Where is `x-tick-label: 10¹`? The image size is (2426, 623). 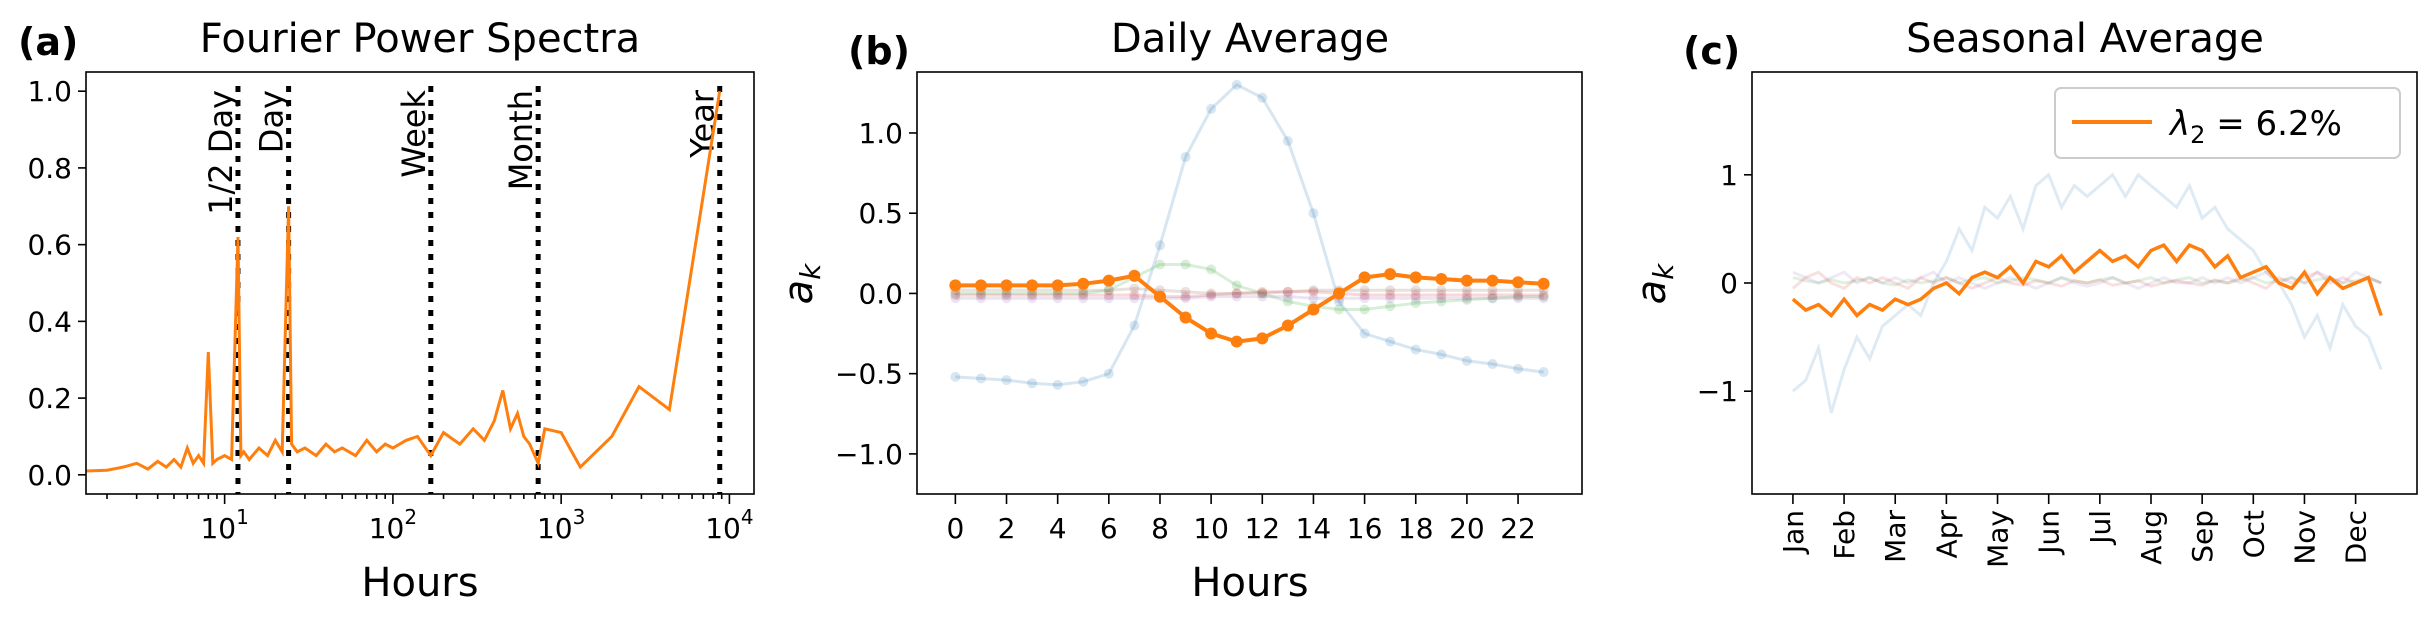
x-tick-label: 10¹ is located at coordinates (224, 525).